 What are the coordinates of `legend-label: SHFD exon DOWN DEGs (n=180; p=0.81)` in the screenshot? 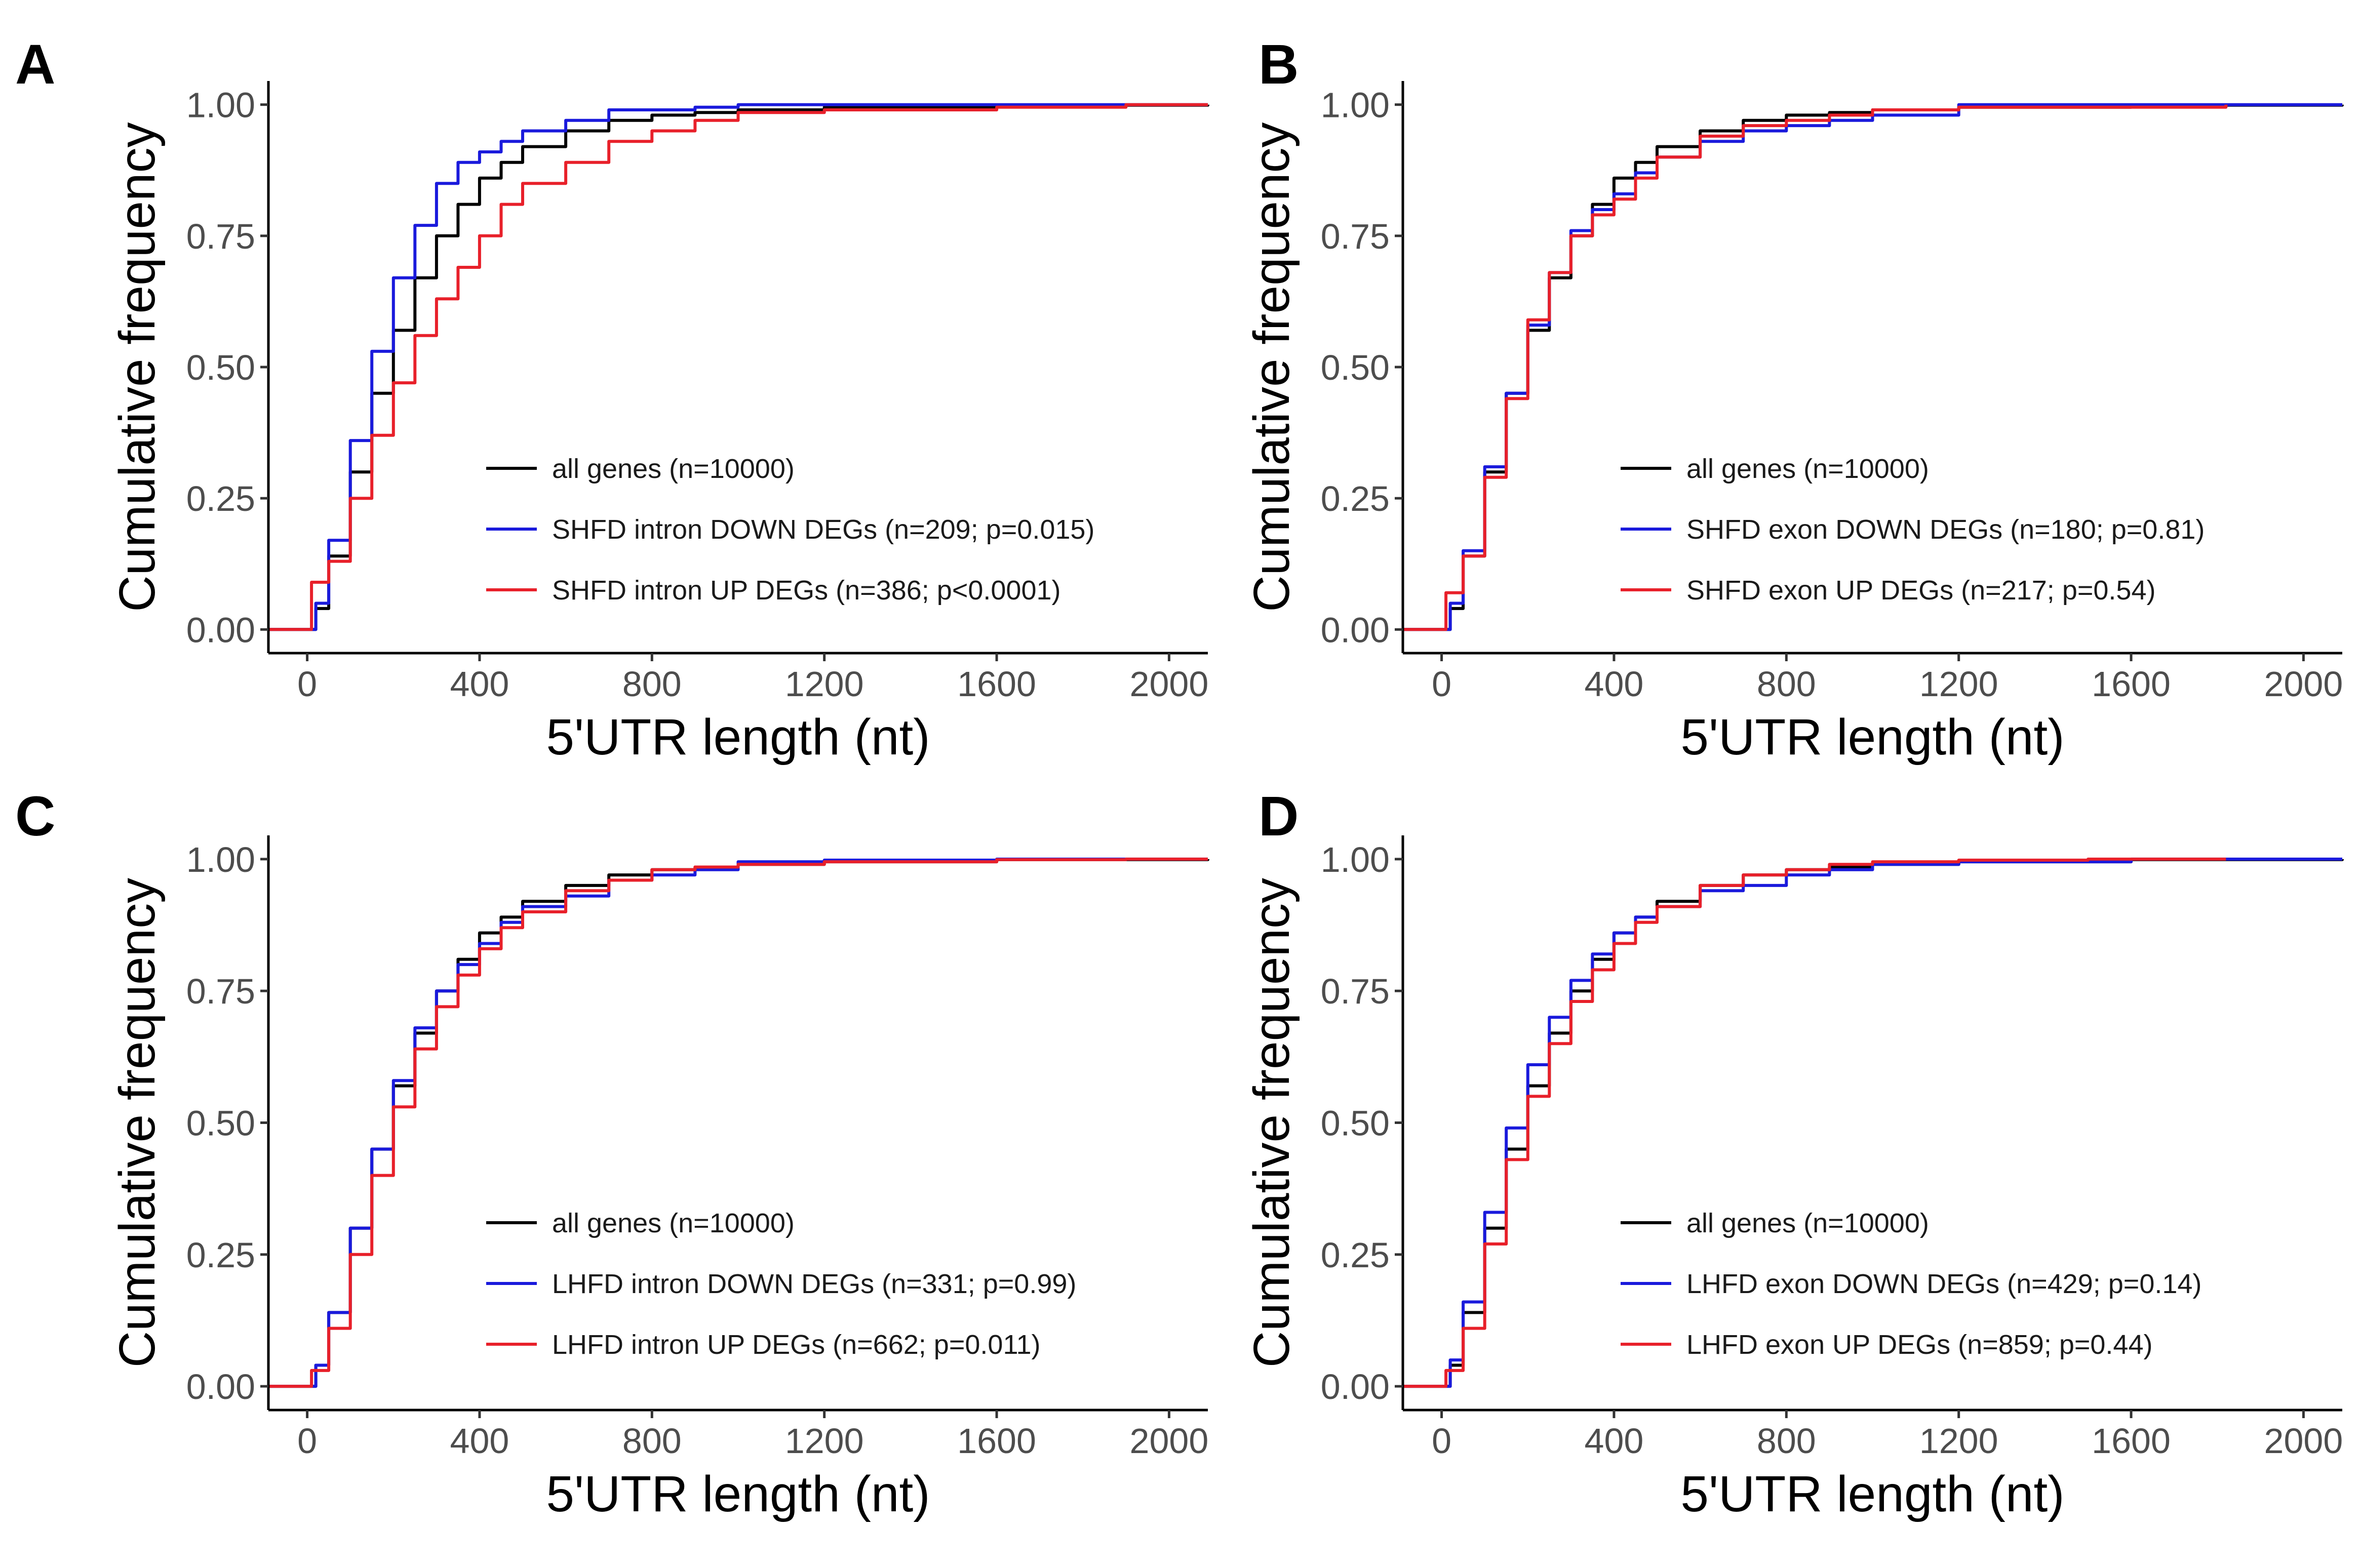 It's located at (1946, 530).